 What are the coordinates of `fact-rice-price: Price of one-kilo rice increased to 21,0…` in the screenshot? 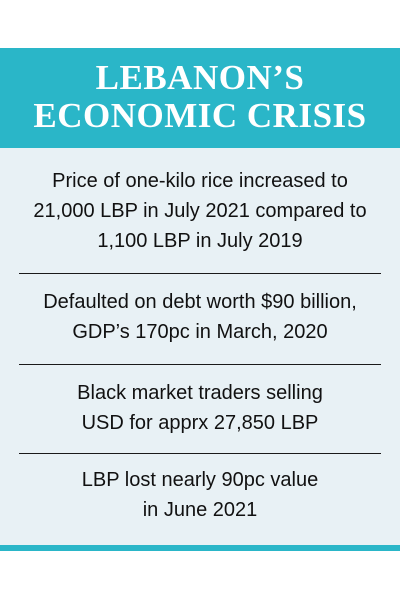 It's located at (200, 211).